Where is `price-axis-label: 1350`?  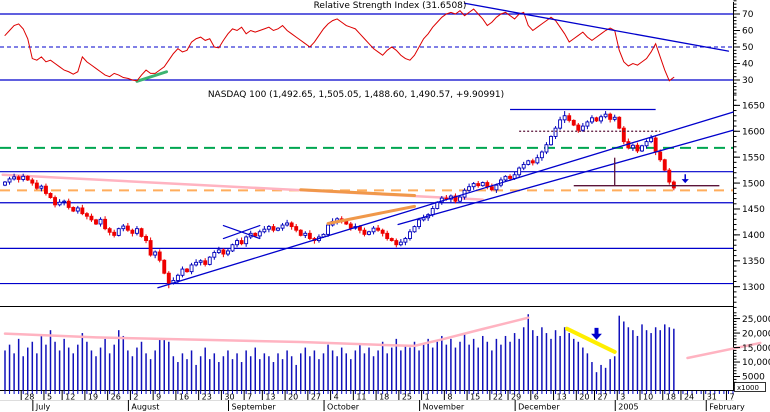 price-axis-label: 1350 is located at coordinates (753, 262).